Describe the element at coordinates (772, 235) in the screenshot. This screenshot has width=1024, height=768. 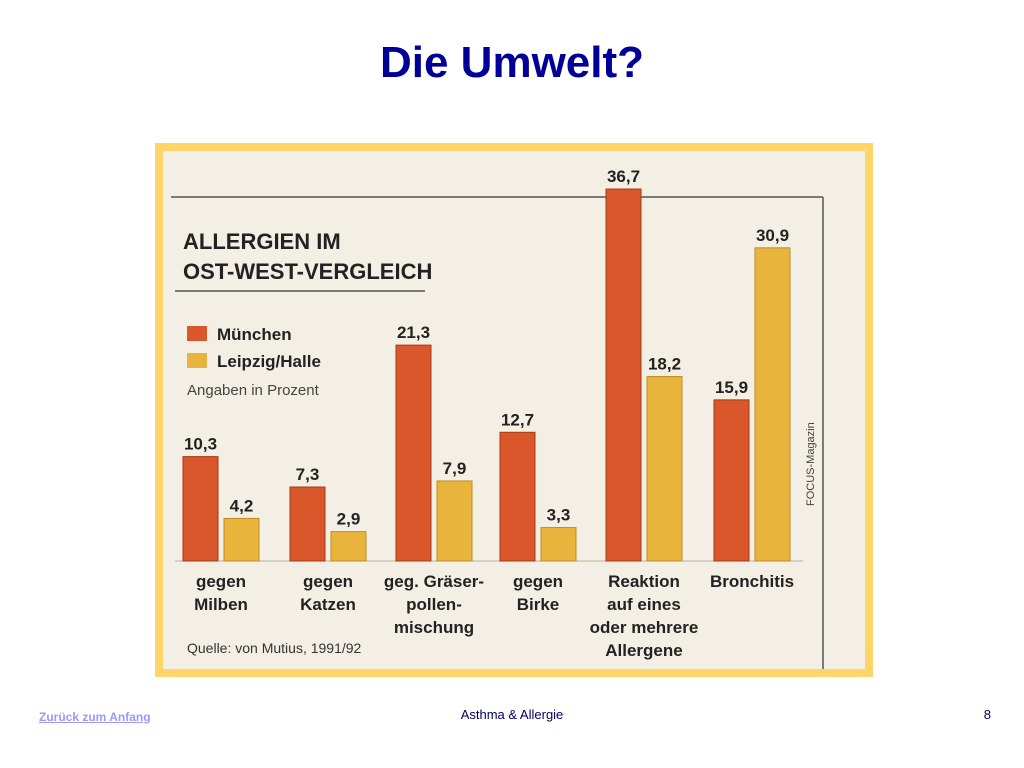
I see `value-label-leipzig-5: 30,9` at that location.